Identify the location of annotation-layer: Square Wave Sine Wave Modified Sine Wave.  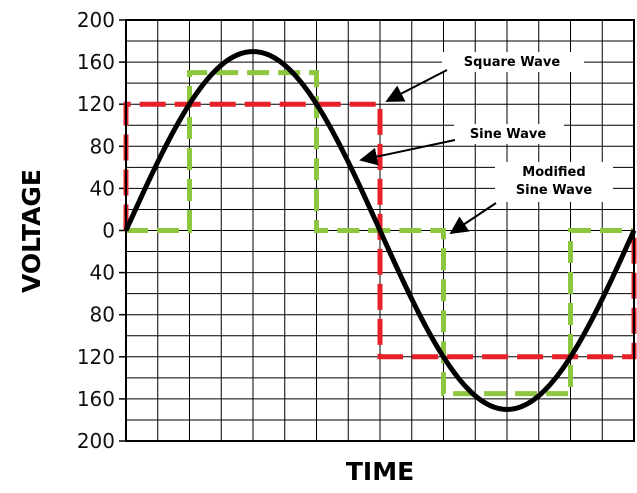
(486, 143).